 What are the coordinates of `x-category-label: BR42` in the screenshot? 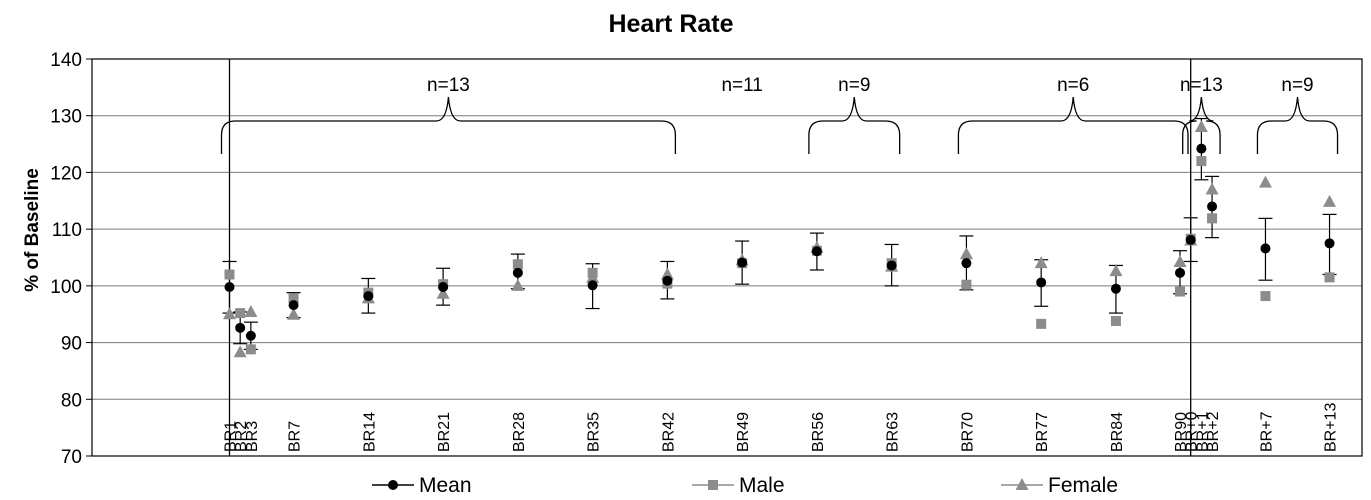 It's located at (668, 432).